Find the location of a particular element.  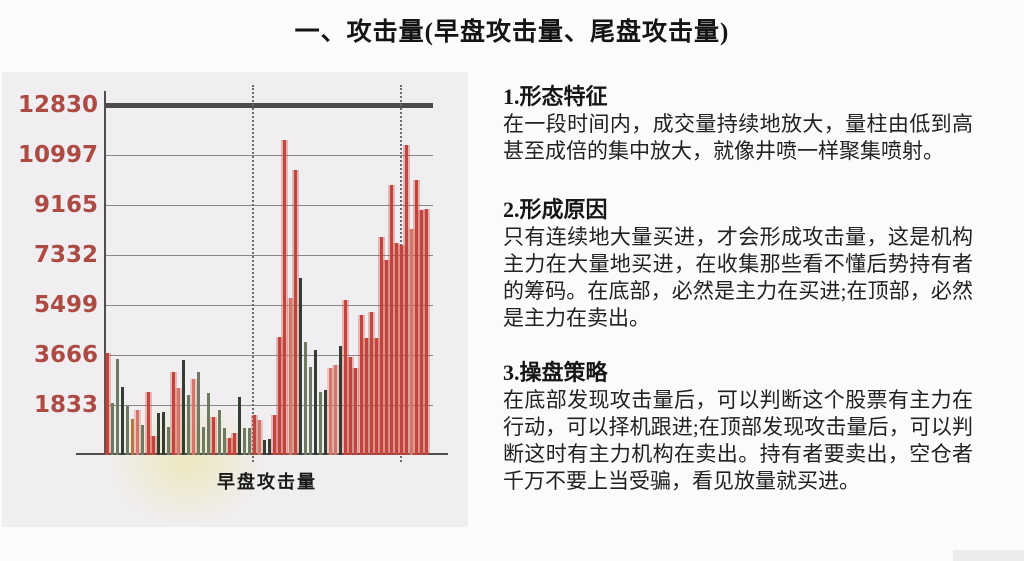

y-axis-label: 12830 is located at coordinates (57, 105).